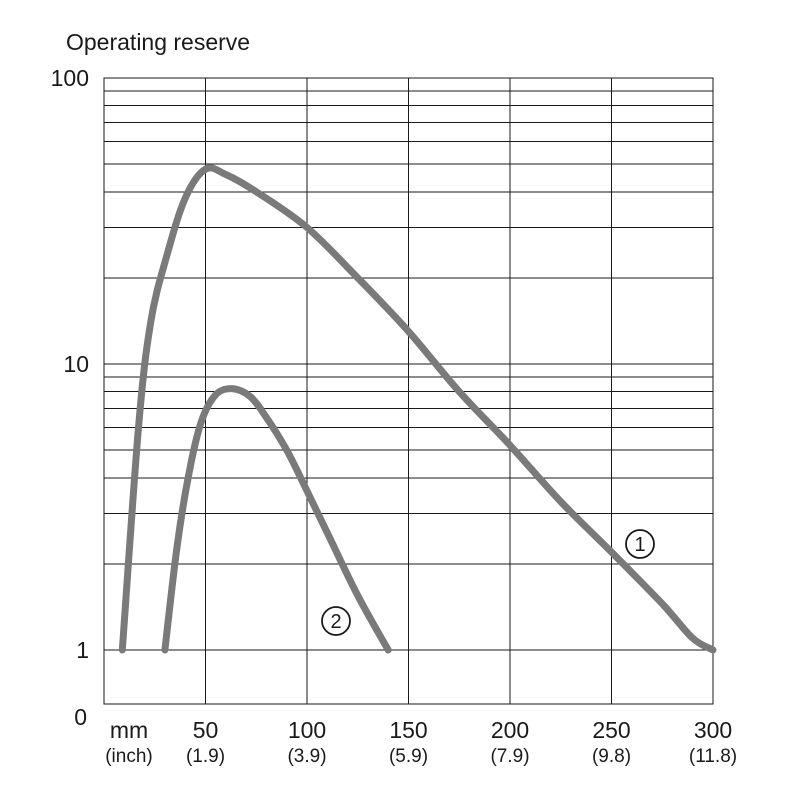 The image size is (800, 800). What do you see at coordinates (70, 78) in the screenshot?
I see `y-tick-label: 100` at bounding box center [70, 78].